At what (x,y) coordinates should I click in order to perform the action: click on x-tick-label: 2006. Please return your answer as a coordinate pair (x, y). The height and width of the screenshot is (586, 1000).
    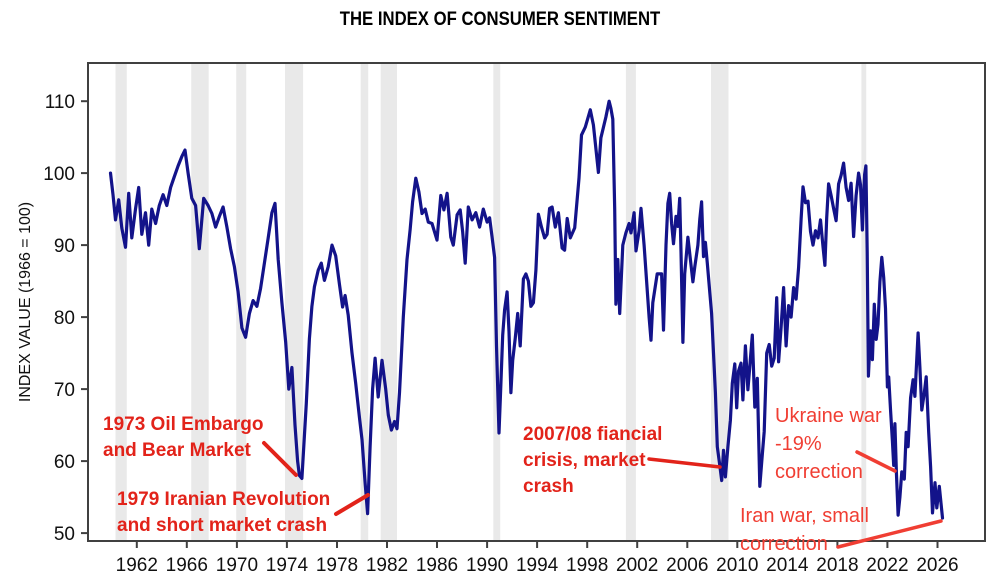
    Looking at the image, I should click on (687, 565).